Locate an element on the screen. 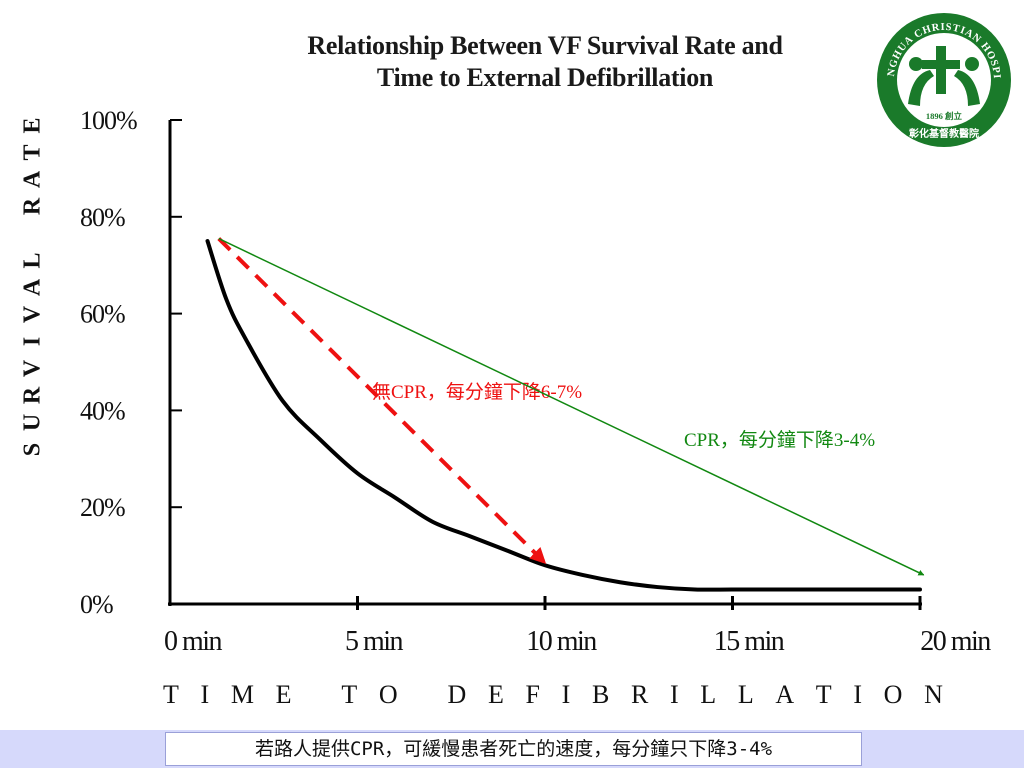 The height and width of the screenshot is (768, 1024). x-axis-label-char: D is located at coordinates (457, 694).